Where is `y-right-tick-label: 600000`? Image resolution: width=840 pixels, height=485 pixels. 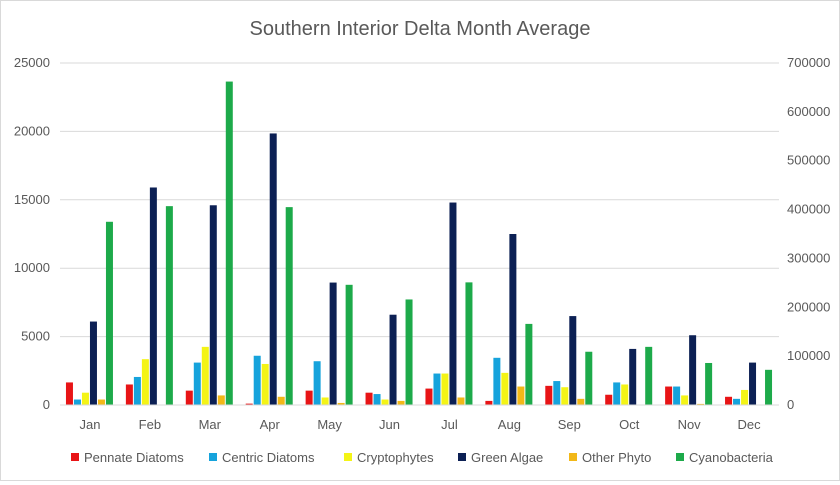 y-right-tick-label: 600000 is located at coordinates (808, 111).